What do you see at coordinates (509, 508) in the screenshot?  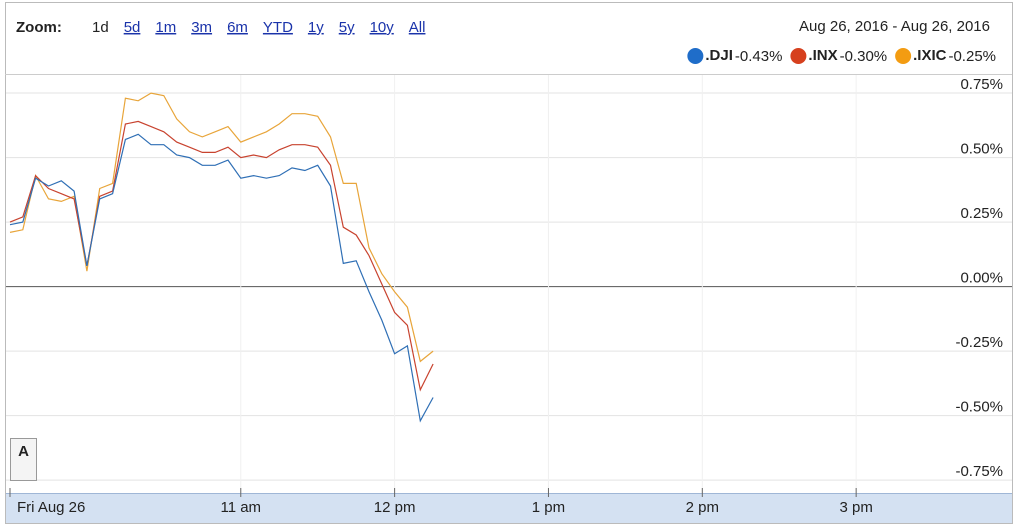 I see `x-axis-band` at bounding box center [509, 508].